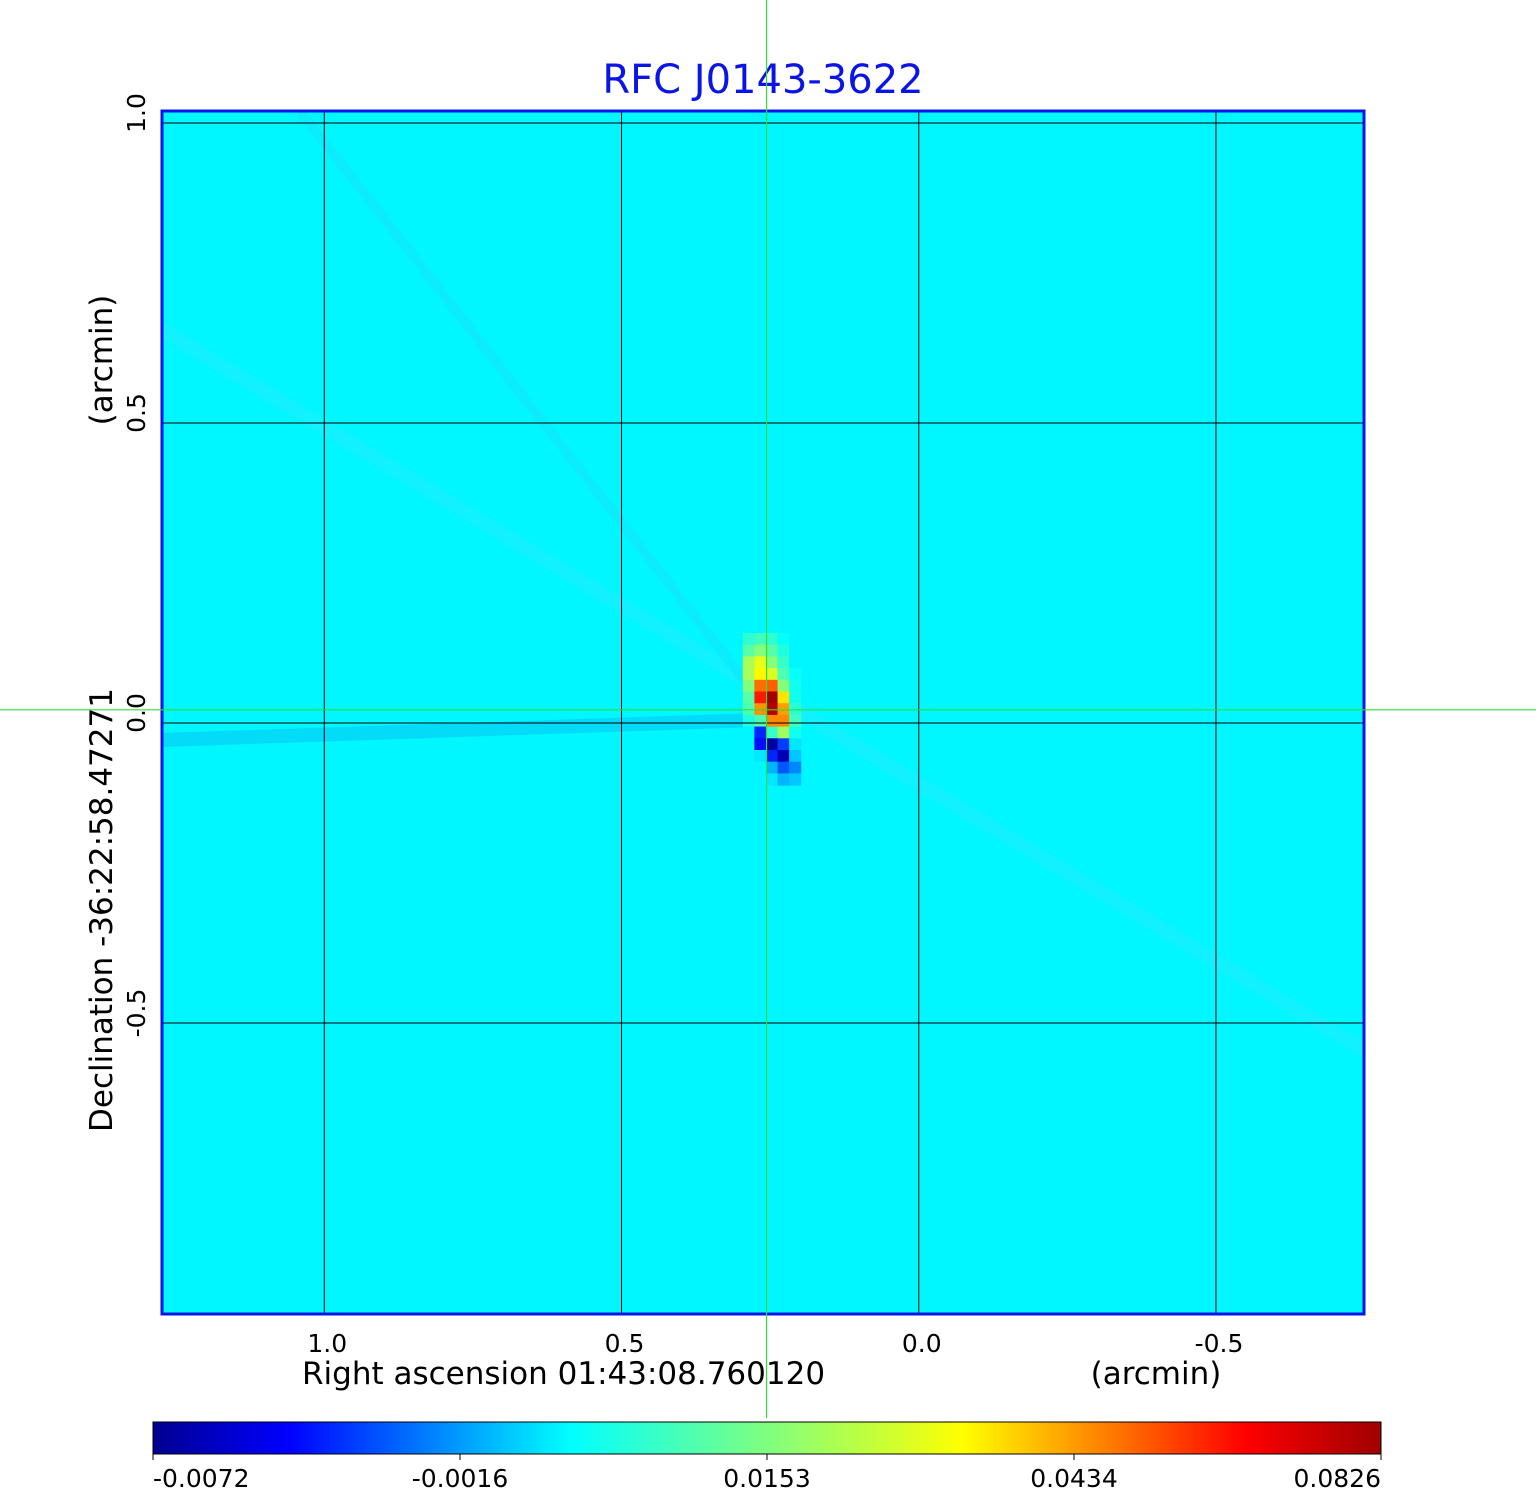  Describe the element at coordinates (102, 910) in the screenshot. I see `y-axis-label: Declination -36:22:58.47271` at that location.